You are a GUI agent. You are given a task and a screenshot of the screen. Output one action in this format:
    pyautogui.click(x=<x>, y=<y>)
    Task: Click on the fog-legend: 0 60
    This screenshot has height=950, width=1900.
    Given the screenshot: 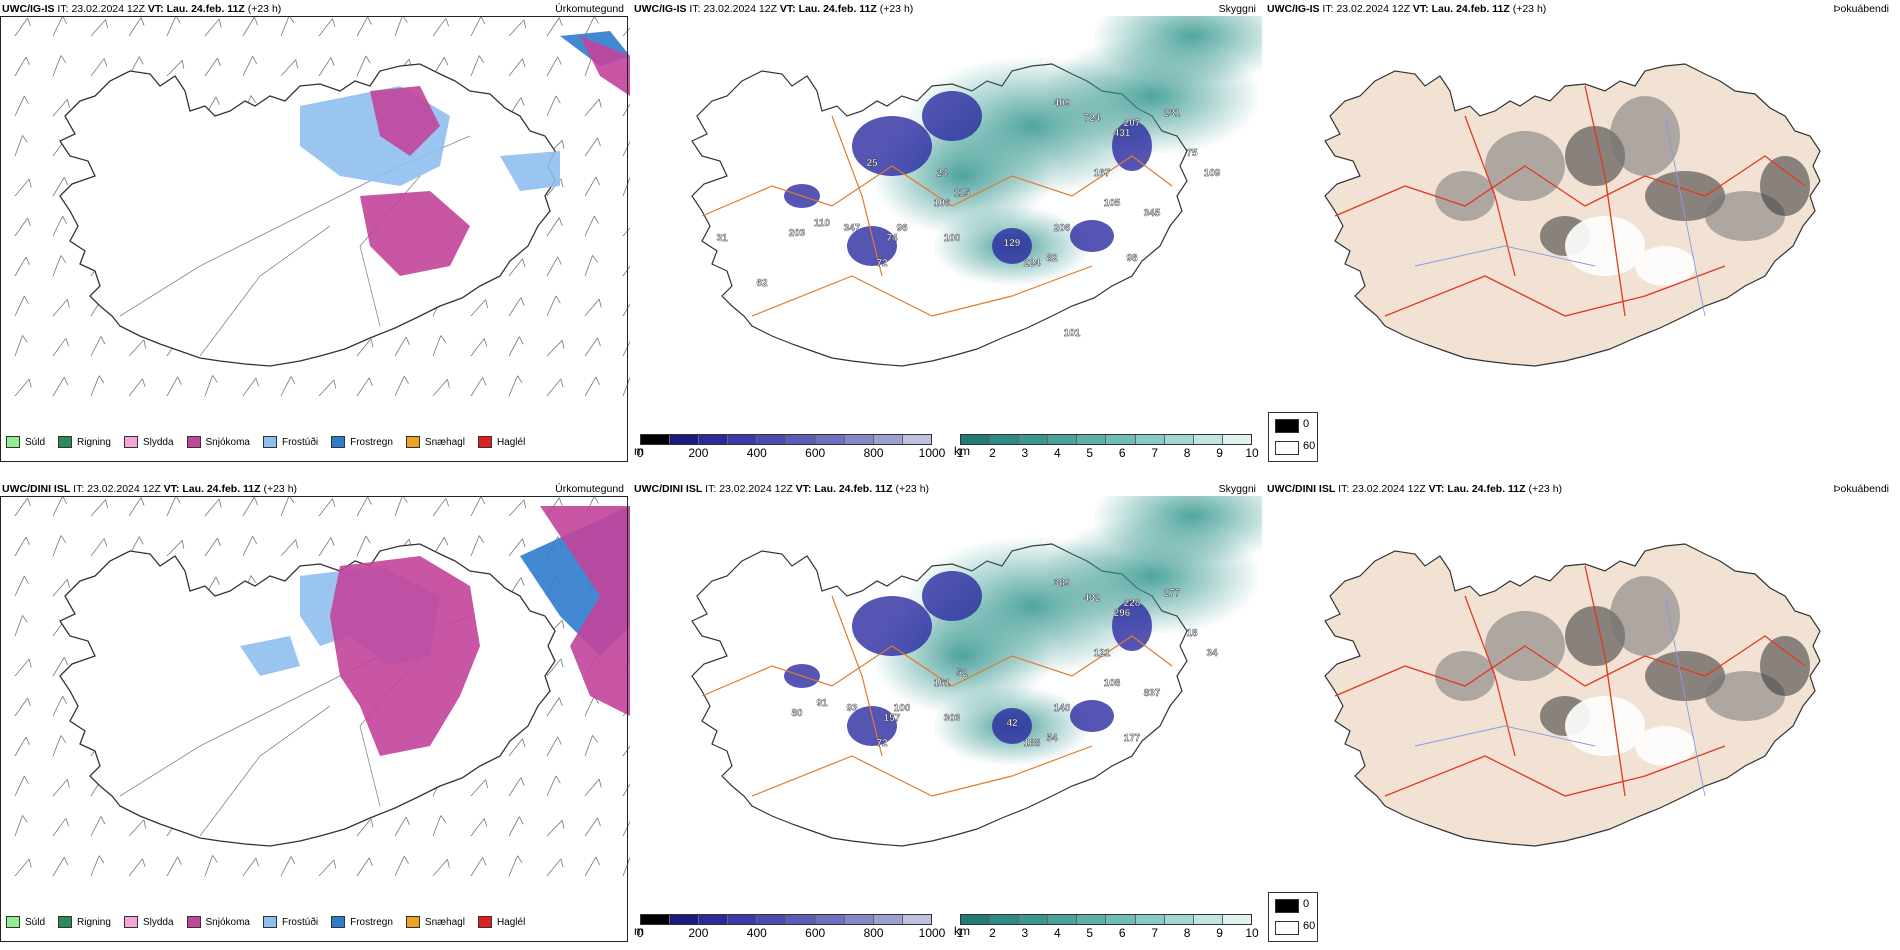 What is the action you would take?
    pyautogui.click(x=1293, y=917)
    